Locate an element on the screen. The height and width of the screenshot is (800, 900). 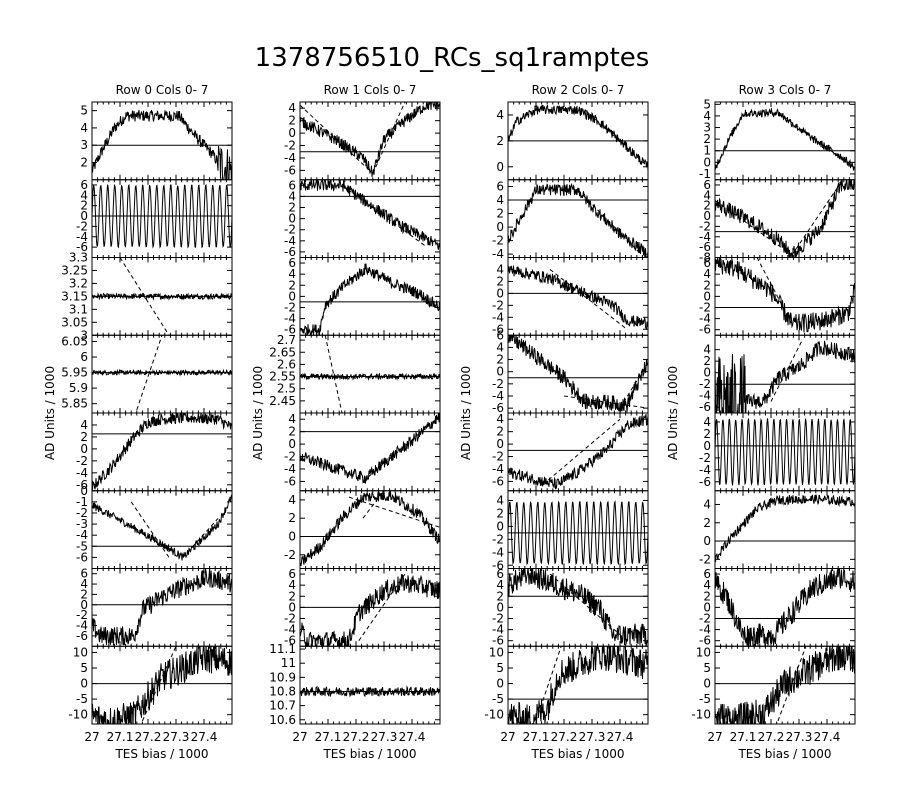
y-tick-label: 3.25 is located at coordinates (74, 270).